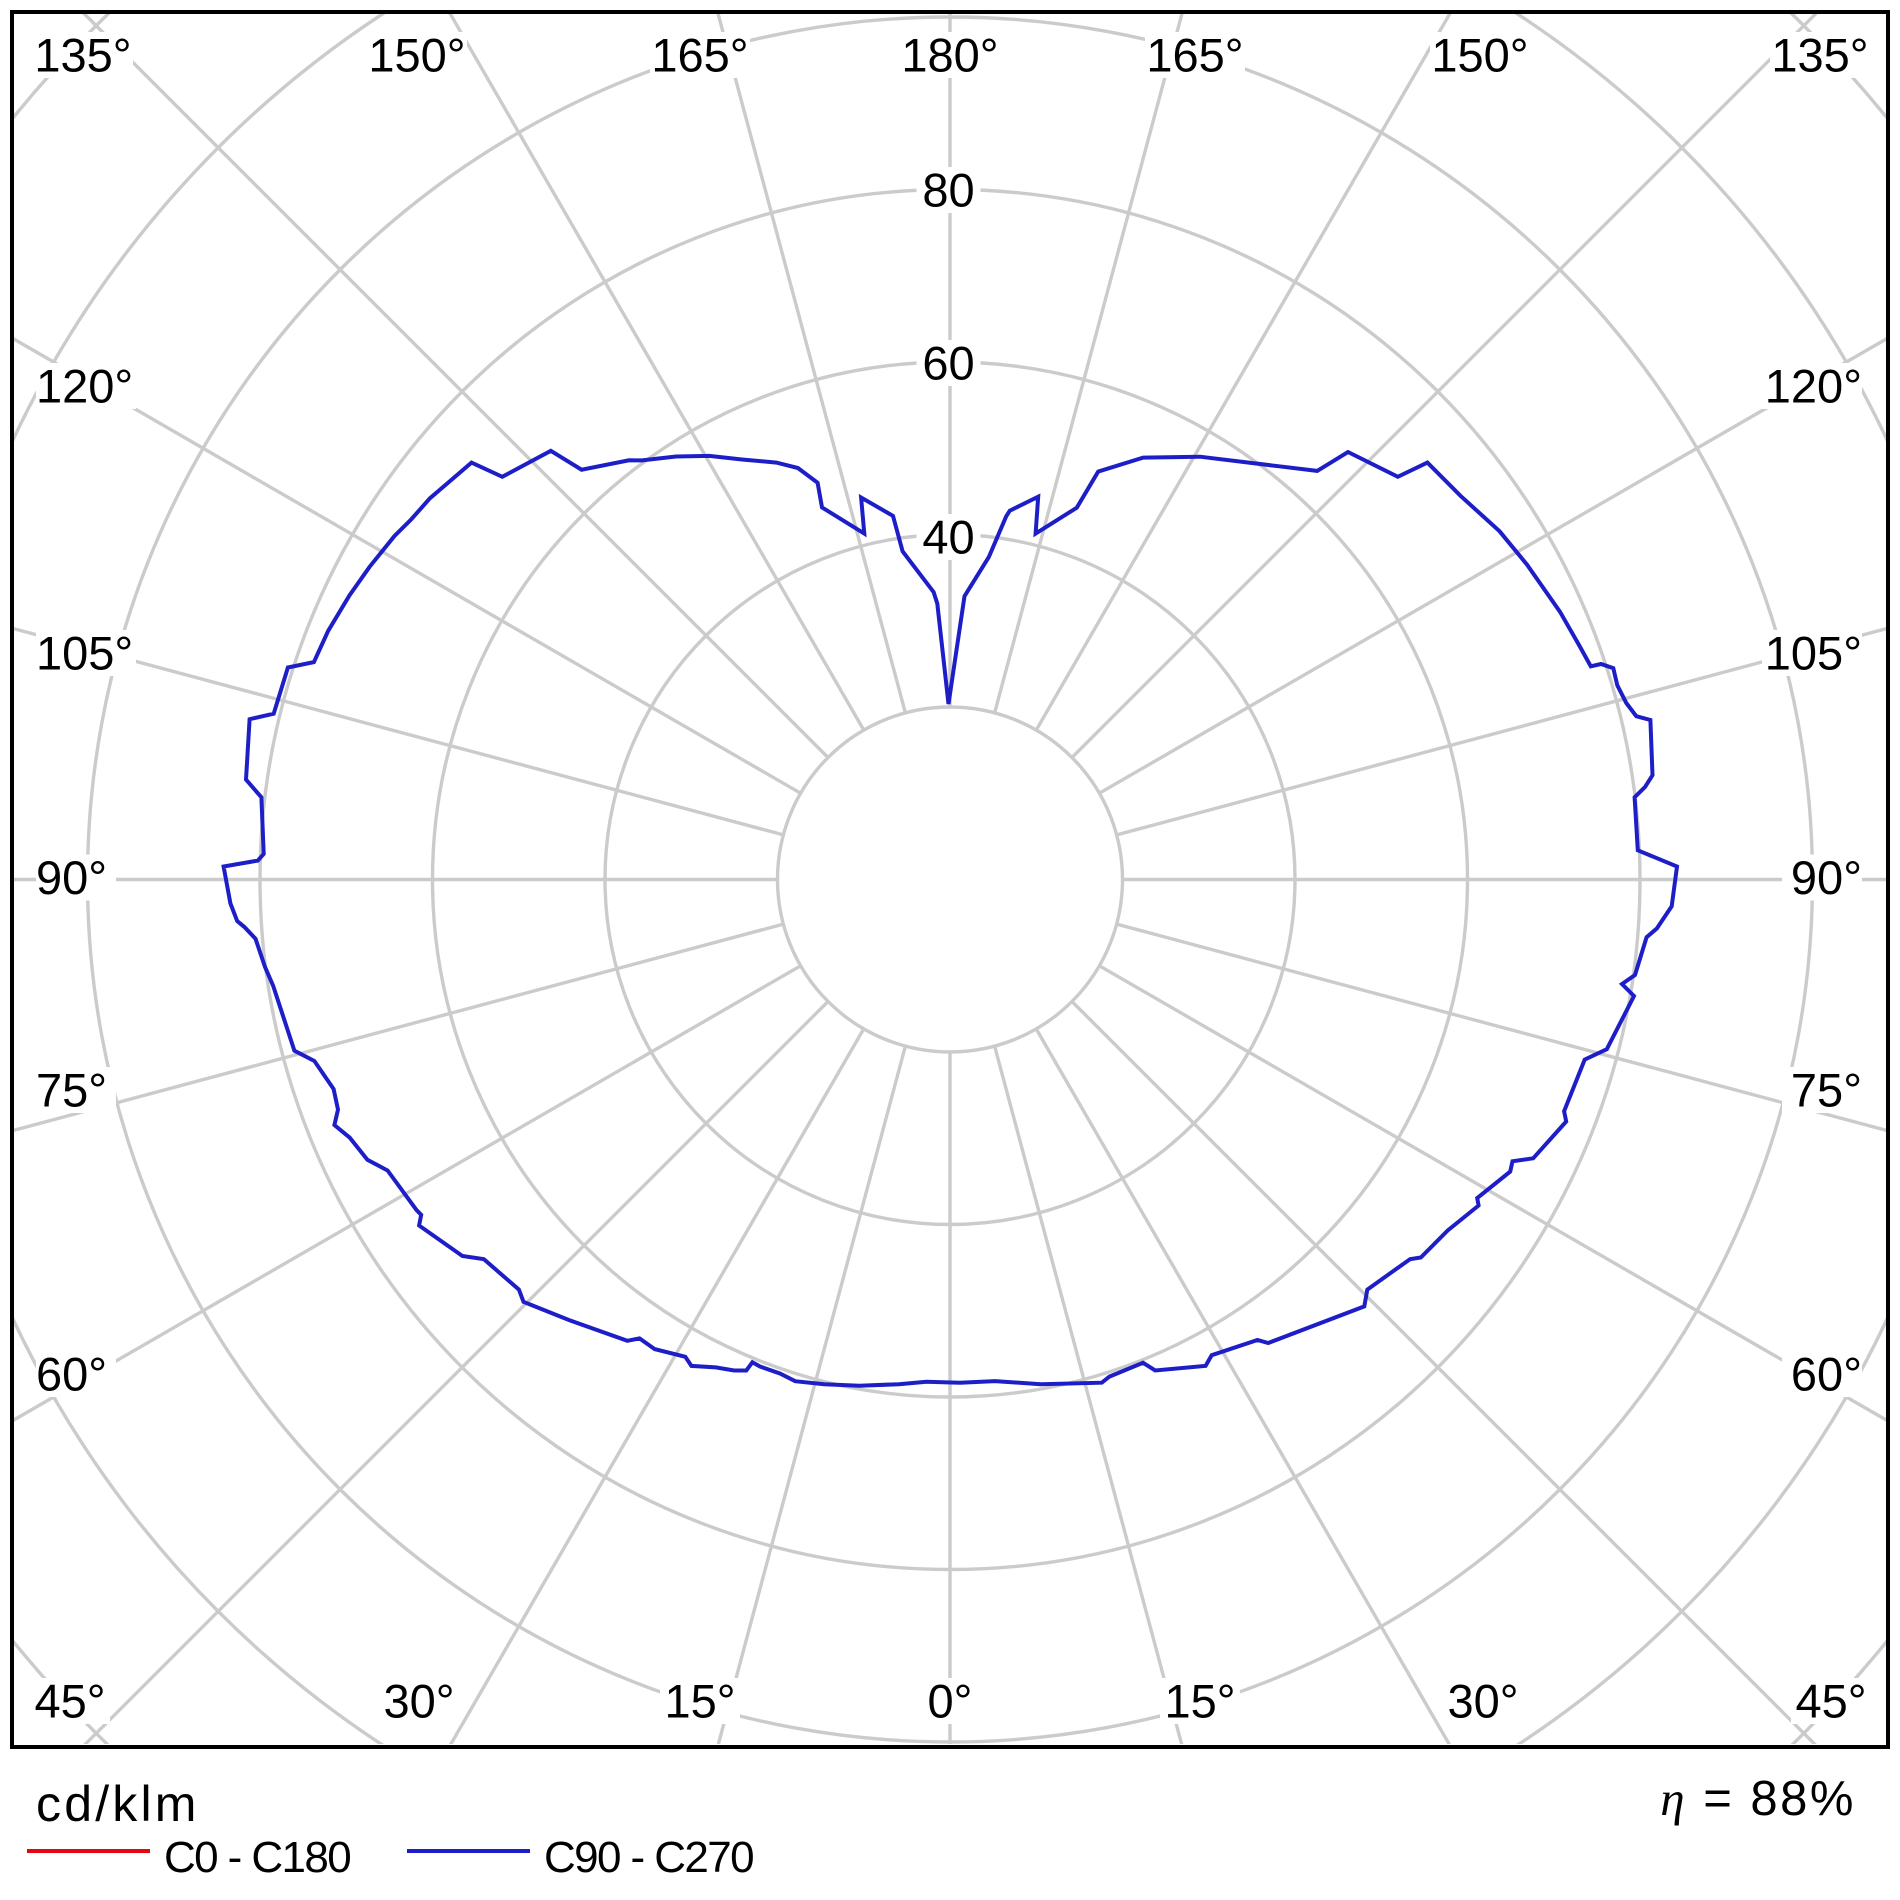  What do you see at coordinates (950, 1701) in the screenshot?
I see `svg-text: 0°` at bounding box center [950, 1701].